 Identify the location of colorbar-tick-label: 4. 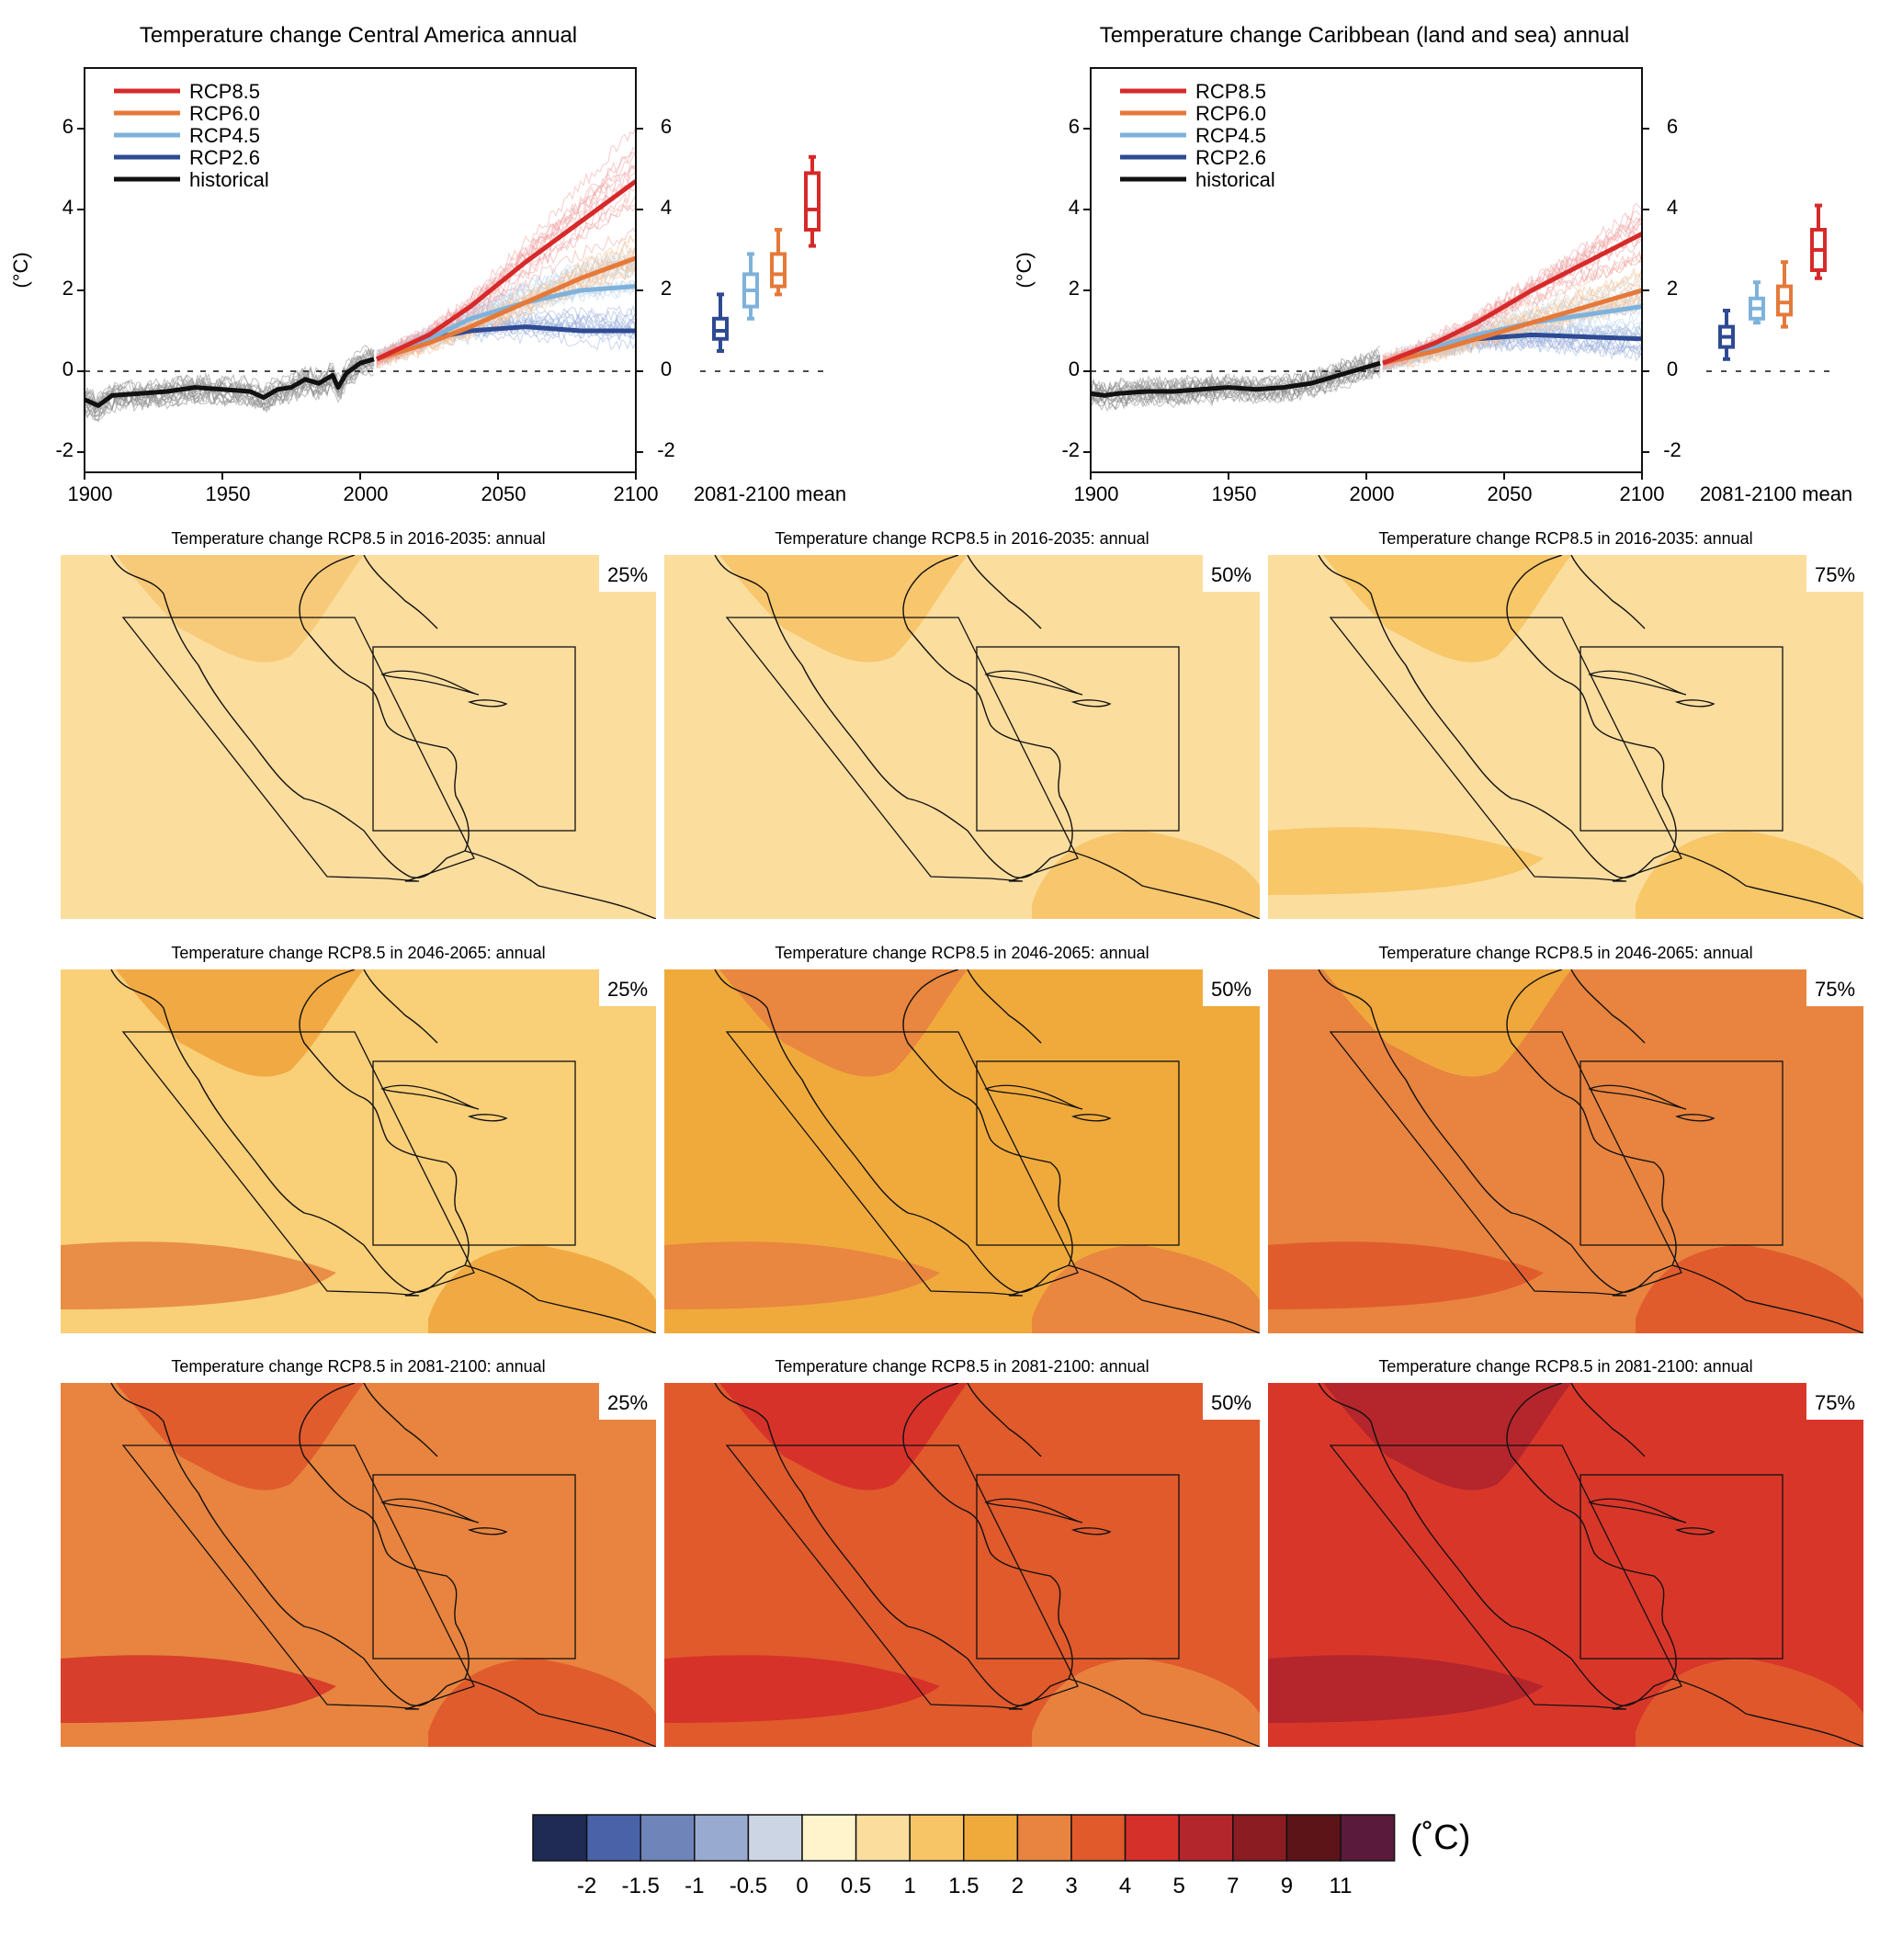
(1125, 1886).